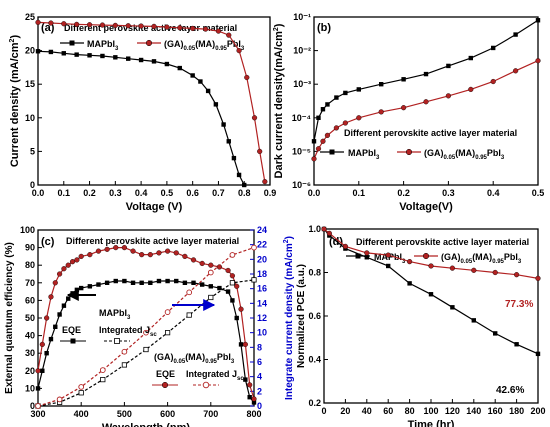  Describe the element at coordinates (332, 152) in the screenshot. I see `legend-b-marker-mapbi3` at that location.